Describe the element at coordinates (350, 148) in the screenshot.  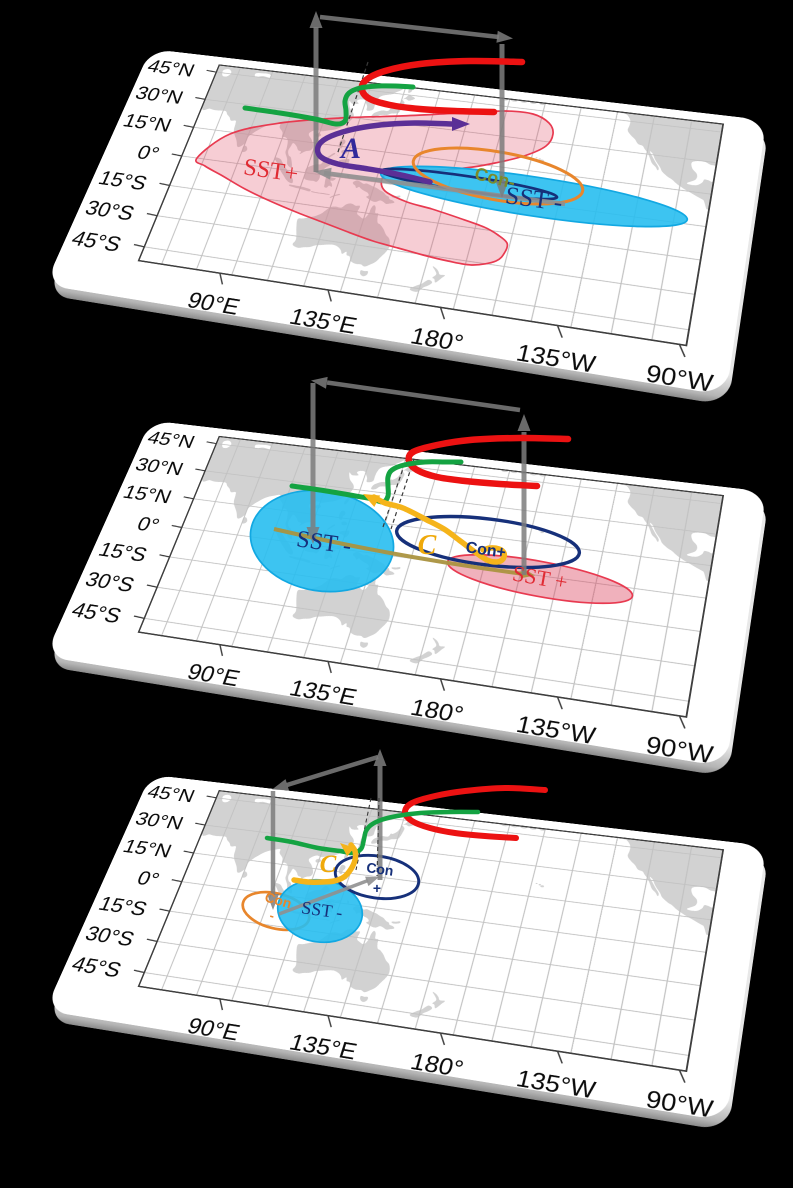
I see `svg-text: A` at that location.